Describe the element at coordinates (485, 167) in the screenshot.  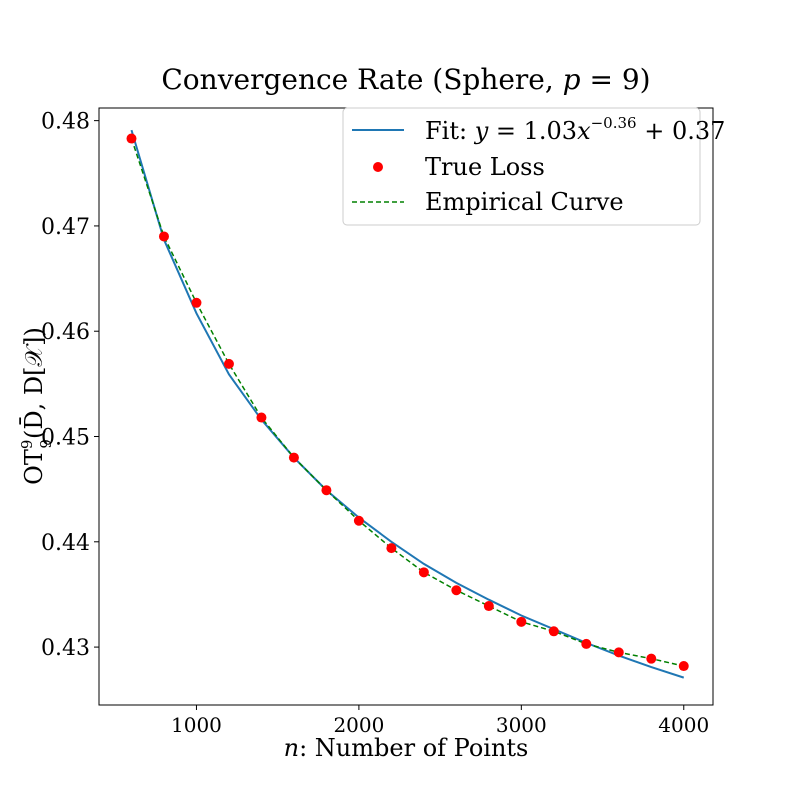
I see `legend-true-loss-label: True Loss` at that location.